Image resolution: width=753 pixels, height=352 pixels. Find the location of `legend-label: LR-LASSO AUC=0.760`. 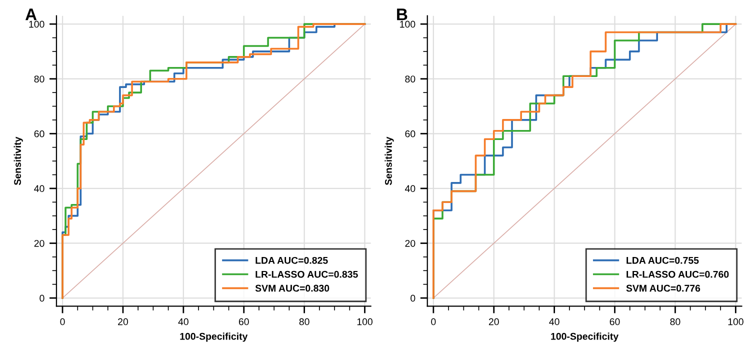

legend-label: LR-LASSO AUC=0.760 is located at coordinates (677, 274).